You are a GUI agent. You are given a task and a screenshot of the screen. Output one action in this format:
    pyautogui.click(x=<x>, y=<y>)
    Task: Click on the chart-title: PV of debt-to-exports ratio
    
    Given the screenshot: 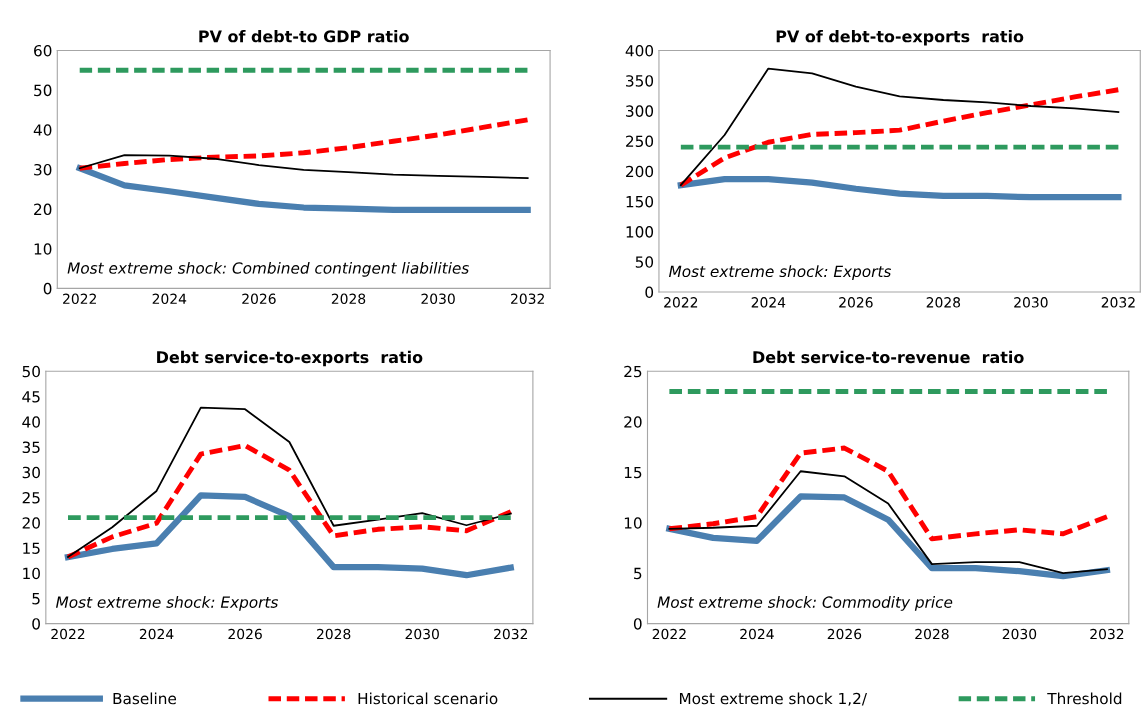 What is the action you would take?
    pyautogui.click(x=900, y=38)
    